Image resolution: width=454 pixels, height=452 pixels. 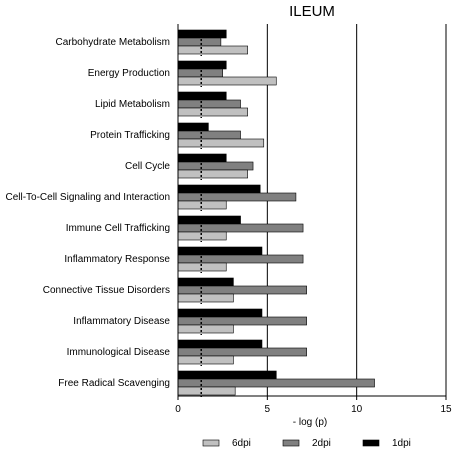 I want to click on x-axis-label: - log (p), so click(x=310, y=422).